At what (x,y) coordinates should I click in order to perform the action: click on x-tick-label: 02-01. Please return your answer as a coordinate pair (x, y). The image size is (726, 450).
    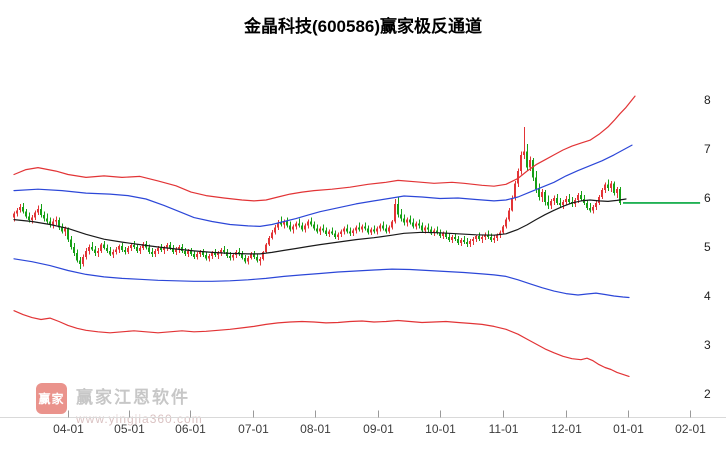
    Looking at the image, I should click on (690, 429).